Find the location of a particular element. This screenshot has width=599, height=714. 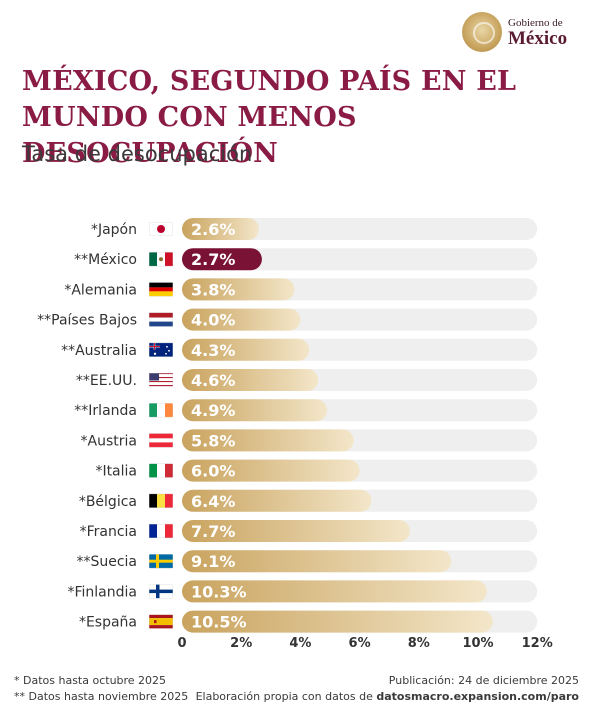

title-line2: MUNDO CON MENOS DESOCUPACIÓN is located at coordinates (189, 135).